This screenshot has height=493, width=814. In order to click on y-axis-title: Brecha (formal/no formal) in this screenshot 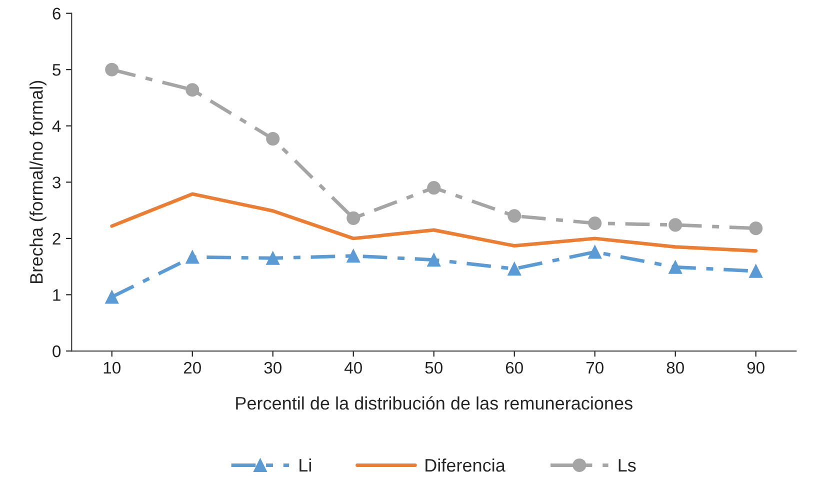, I will do `click(38, 182)`.